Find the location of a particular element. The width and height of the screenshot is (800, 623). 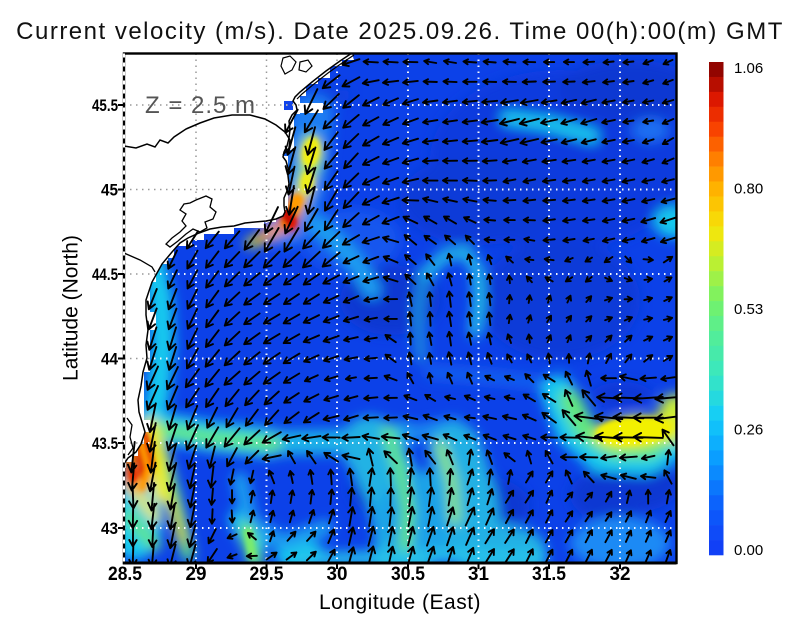

svg-text: 1.06 is located at coordinates (748, 68).